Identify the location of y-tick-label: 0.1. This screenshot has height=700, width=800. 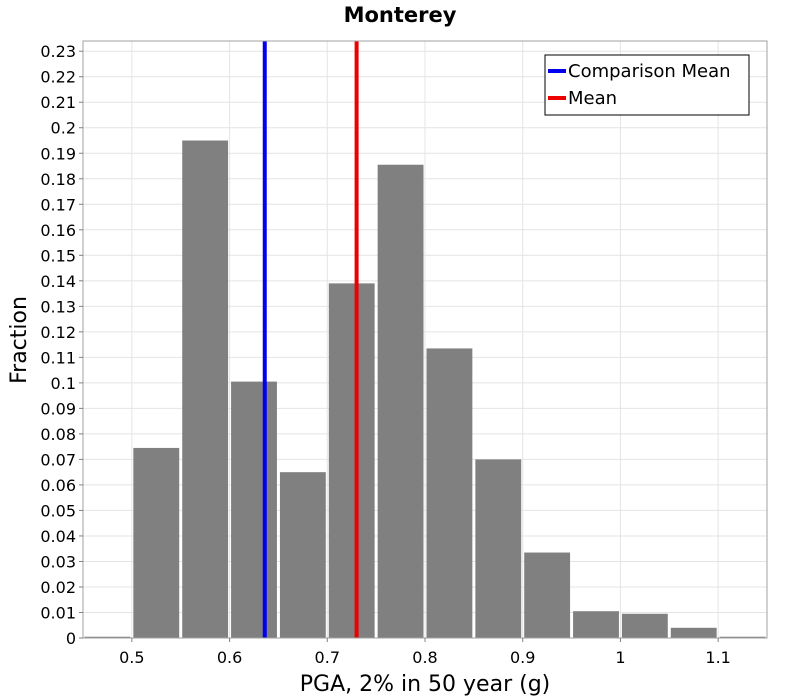
(63, 383).